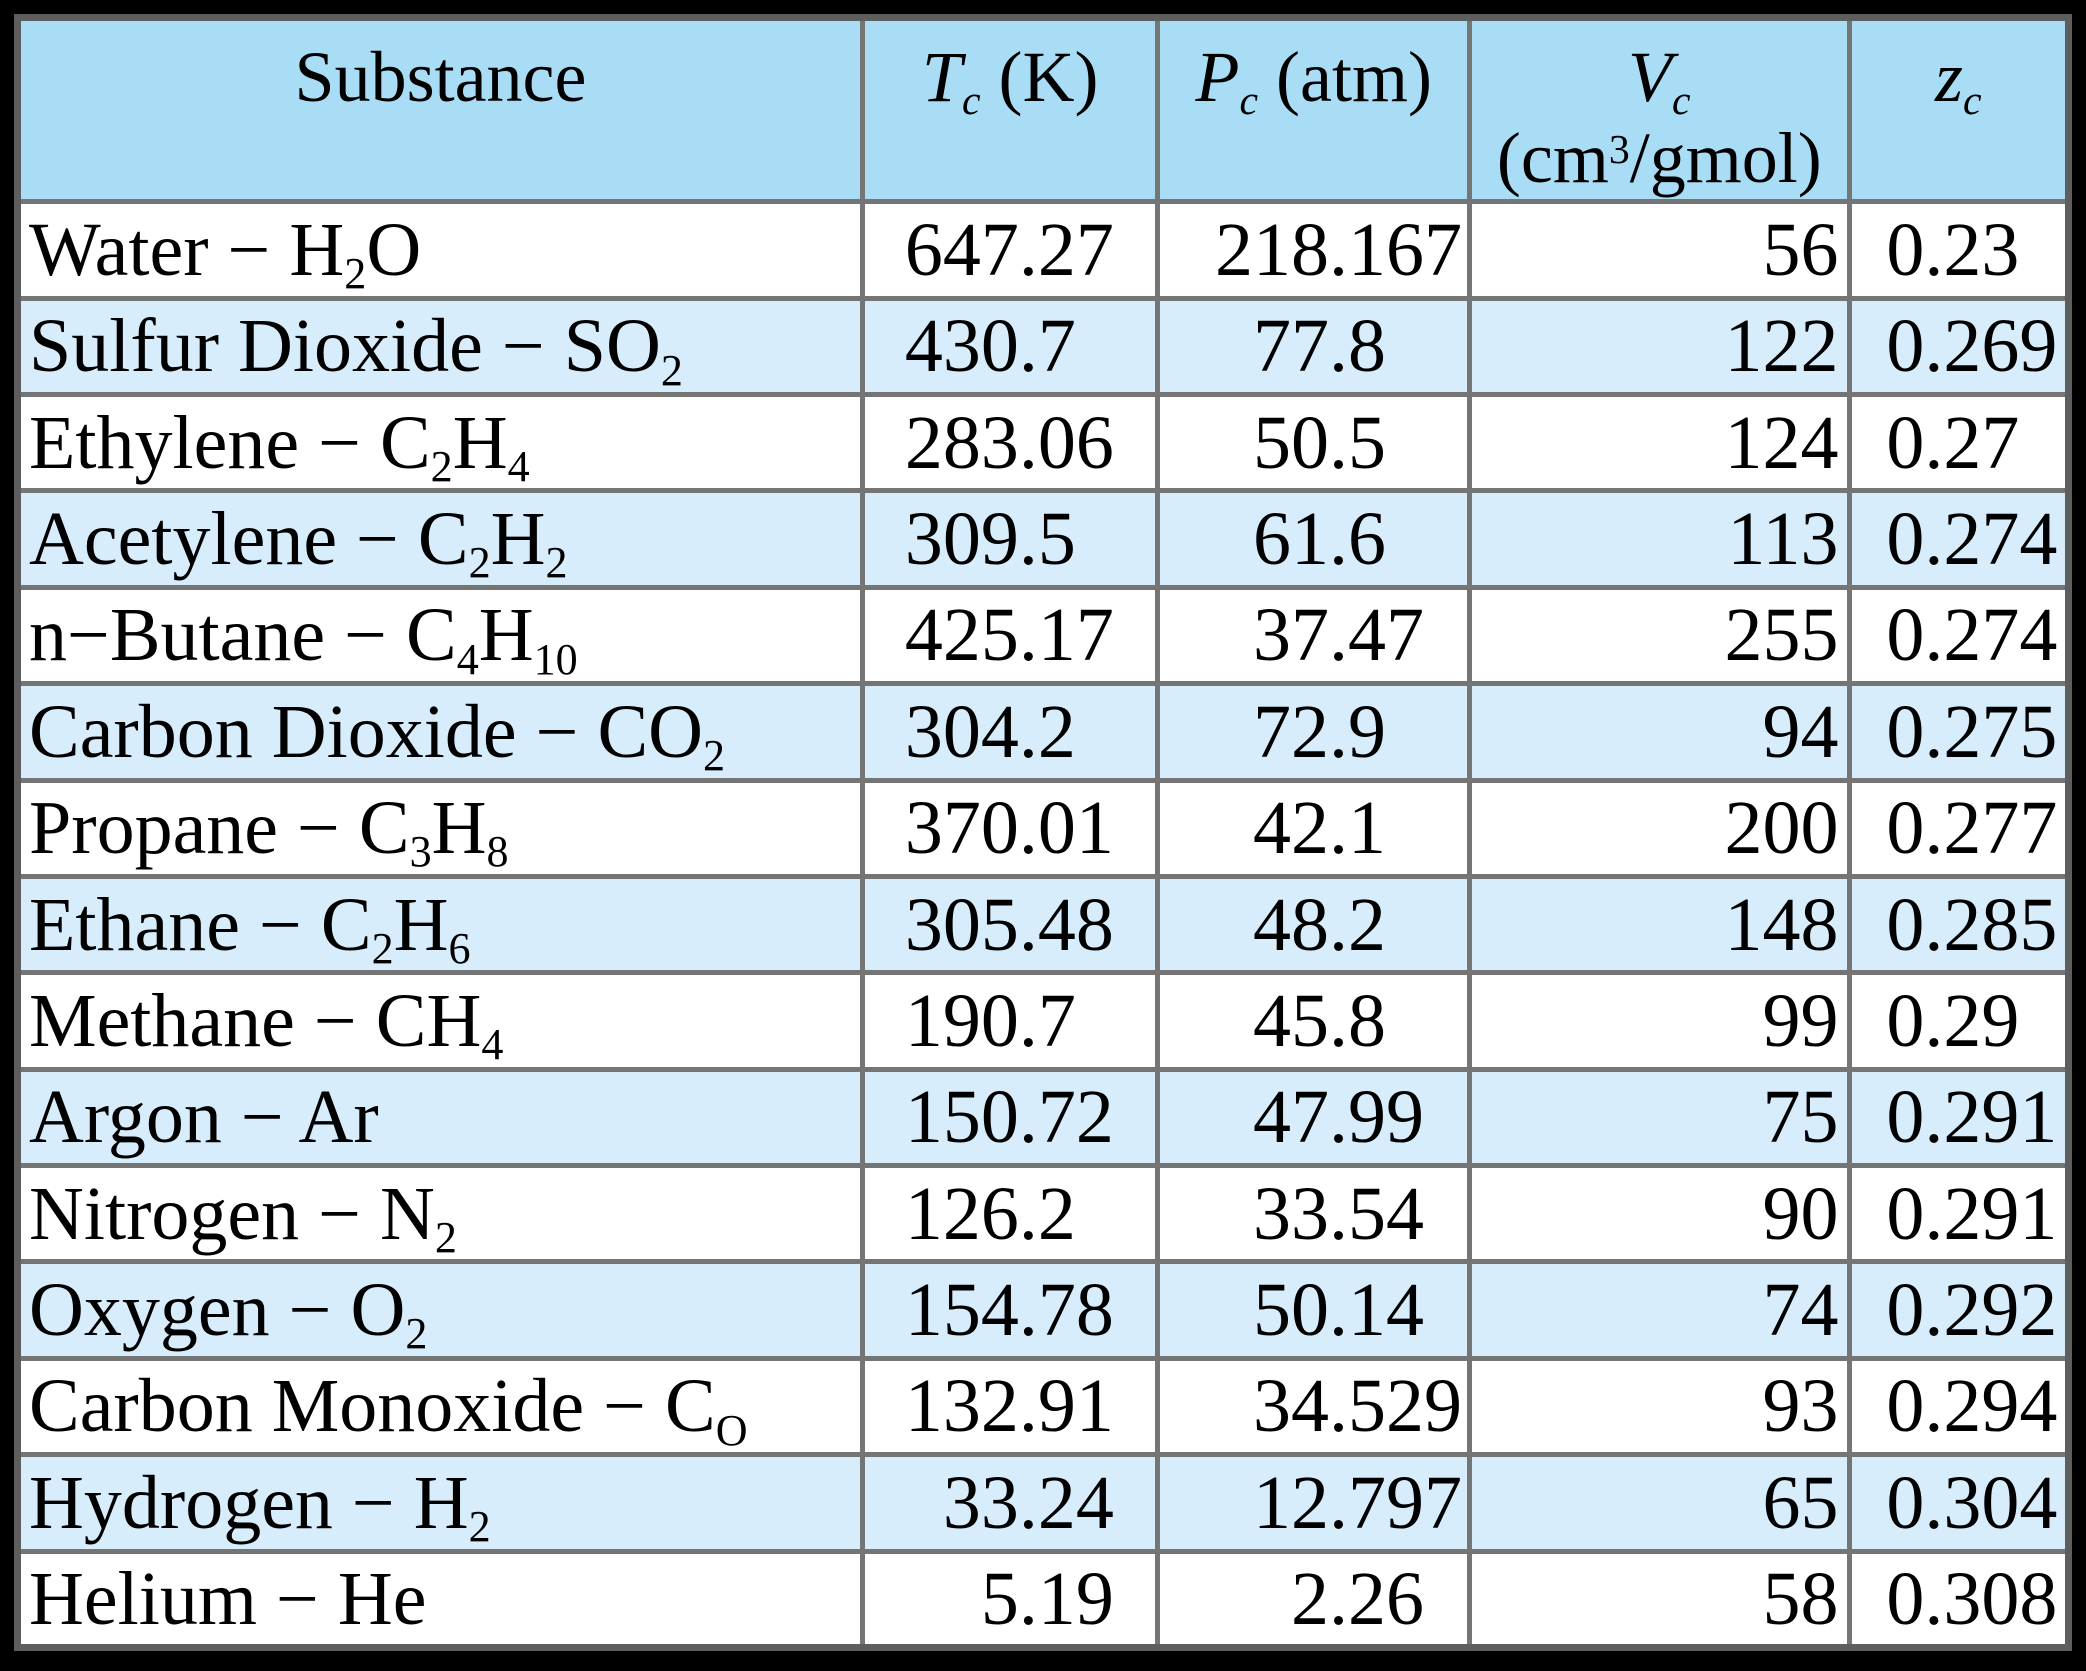 This screenshot has width=2086, height=1671. What do you see at coordinates (1319, 731) in the screenshot?
I see `pc-value: 72.9` at bounding box center [1319, 731].